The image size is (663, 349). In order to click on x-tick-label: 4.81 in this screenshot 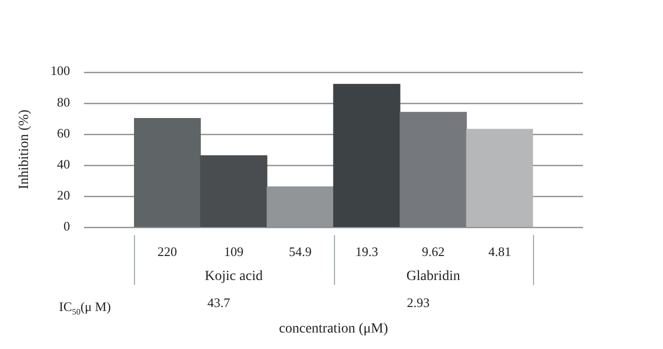, I will do `click(500, 252)`.